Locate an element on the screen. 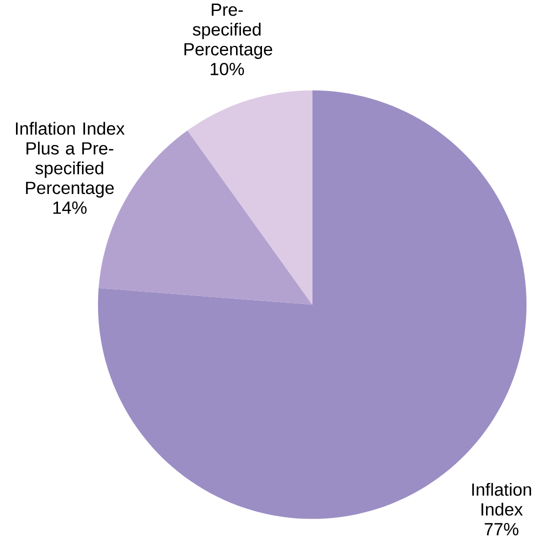 Image resolution: width=538 pixels, height=539 pixels. slice-label: Inflation Index is located at coordinates (502, 499).